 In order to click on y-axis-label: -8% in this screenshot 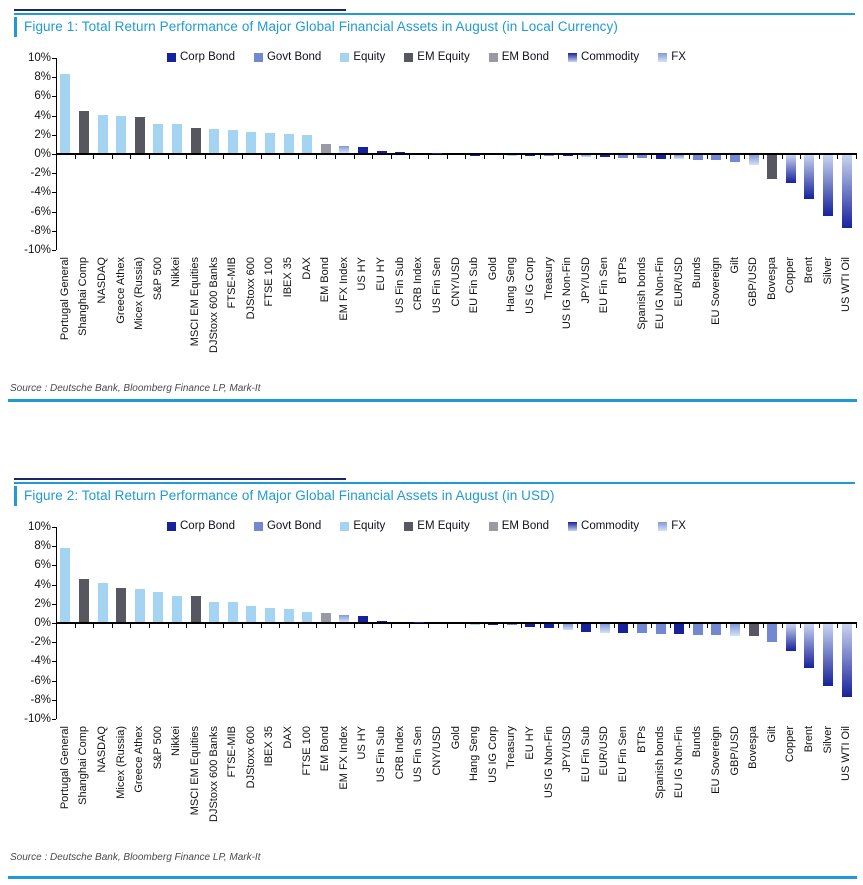, I will do `click(40, 699)`.